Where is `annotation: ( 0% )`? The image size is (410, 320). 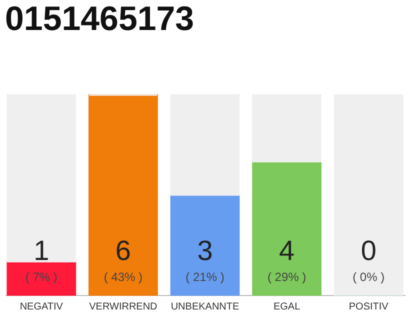 annotation: ( 0% ) is located at coordinates (368, 277).